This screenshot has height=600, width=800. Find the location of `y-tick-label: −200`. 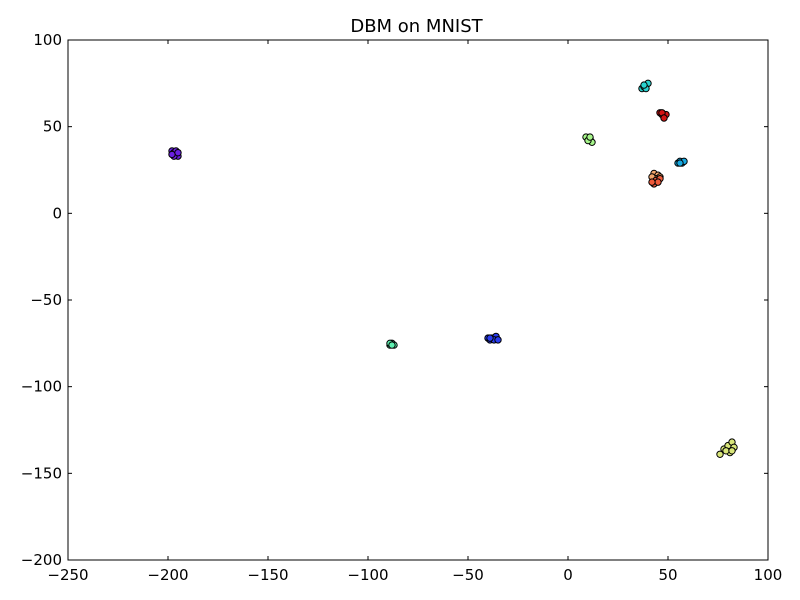

y-tick-label: −200 is located at coordinates (41, 560).